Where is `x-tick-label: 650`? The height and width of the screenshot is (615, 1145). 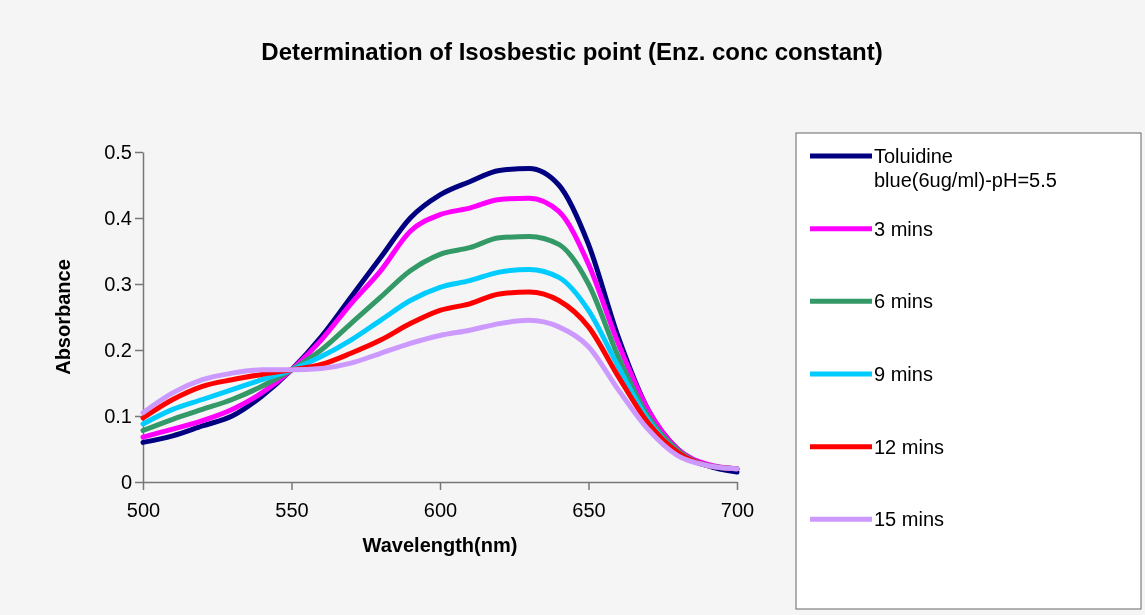
x-tick-label: 650 is located at coordinates (589, 510).